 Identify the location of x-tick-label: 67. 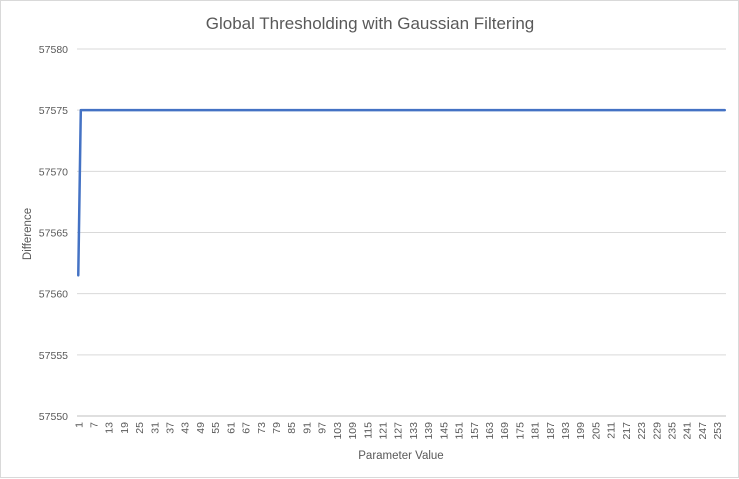
(247, 428).